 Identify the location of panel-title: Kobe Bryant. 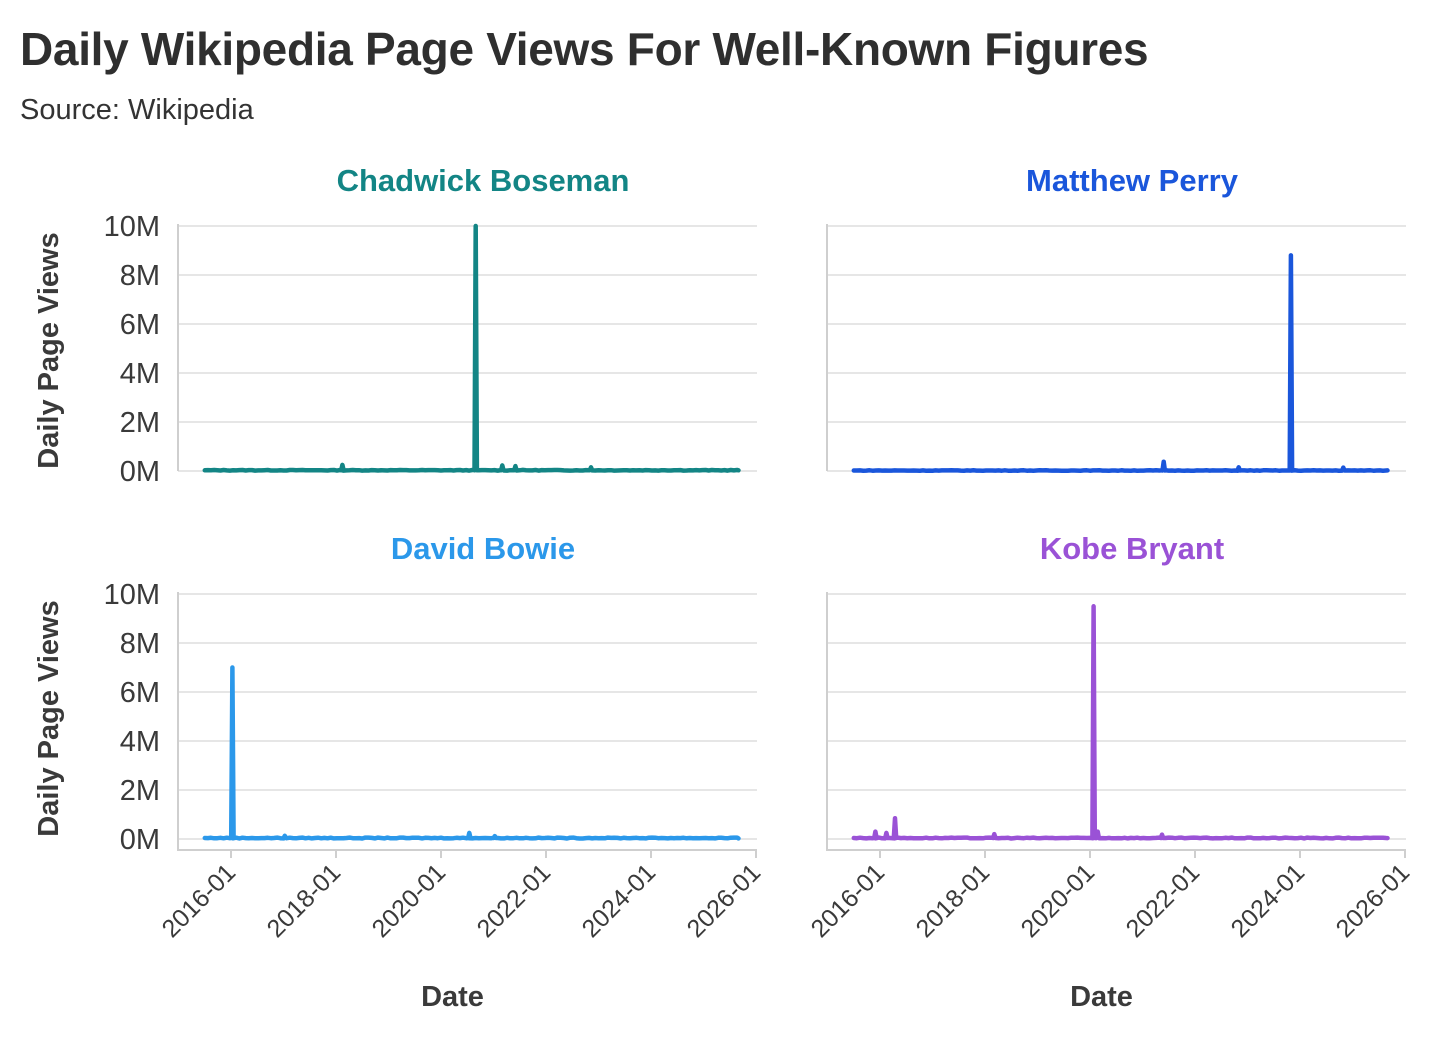
(1132, 548).